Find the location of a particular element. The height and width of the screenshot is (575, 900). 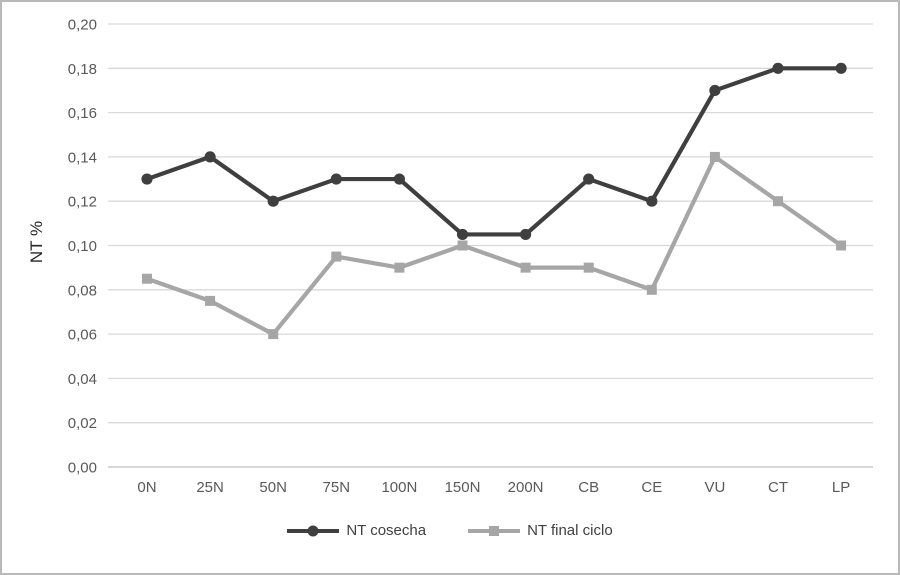

legend-item-nt-cosecha: NT cosecha is located at coordinates (356, 530).